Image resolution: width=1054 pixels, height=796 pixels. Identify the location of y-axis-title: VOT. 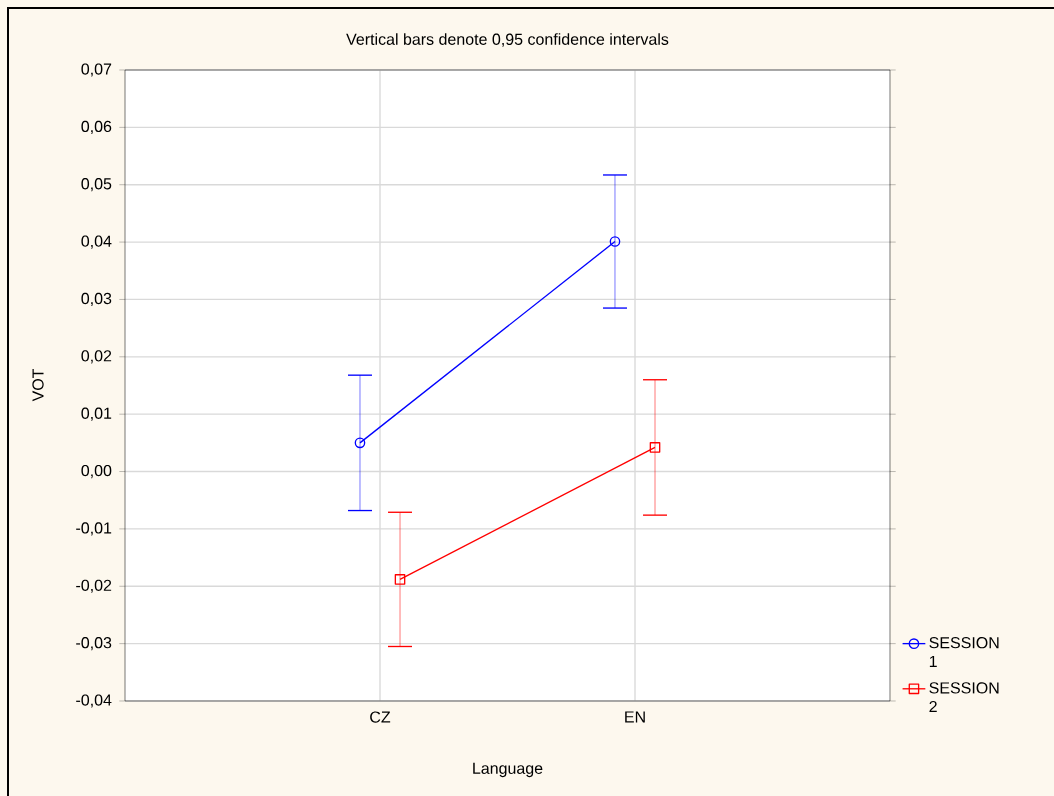
(38, 385).